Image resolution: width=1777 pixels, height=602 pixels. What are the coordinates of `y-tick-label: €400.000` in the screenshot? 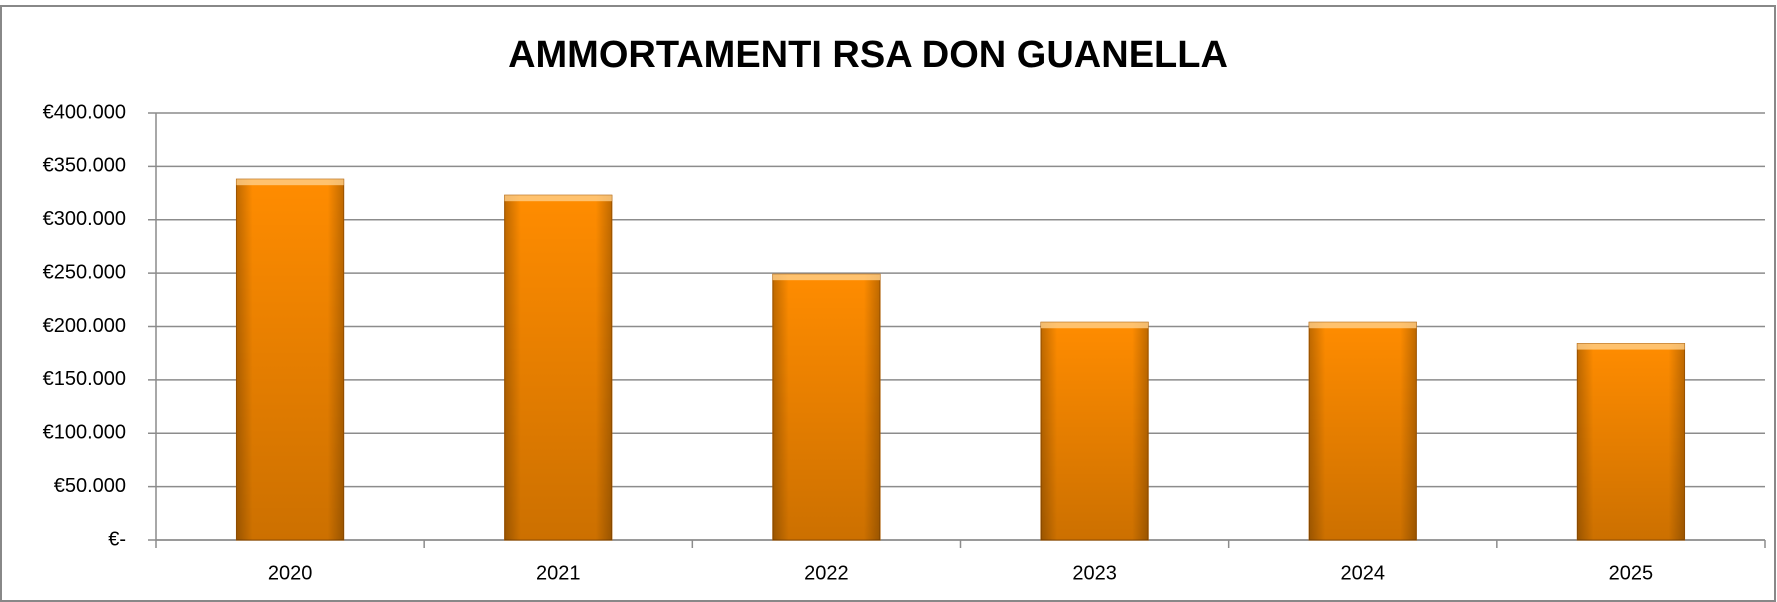 It's located at (84, 112).